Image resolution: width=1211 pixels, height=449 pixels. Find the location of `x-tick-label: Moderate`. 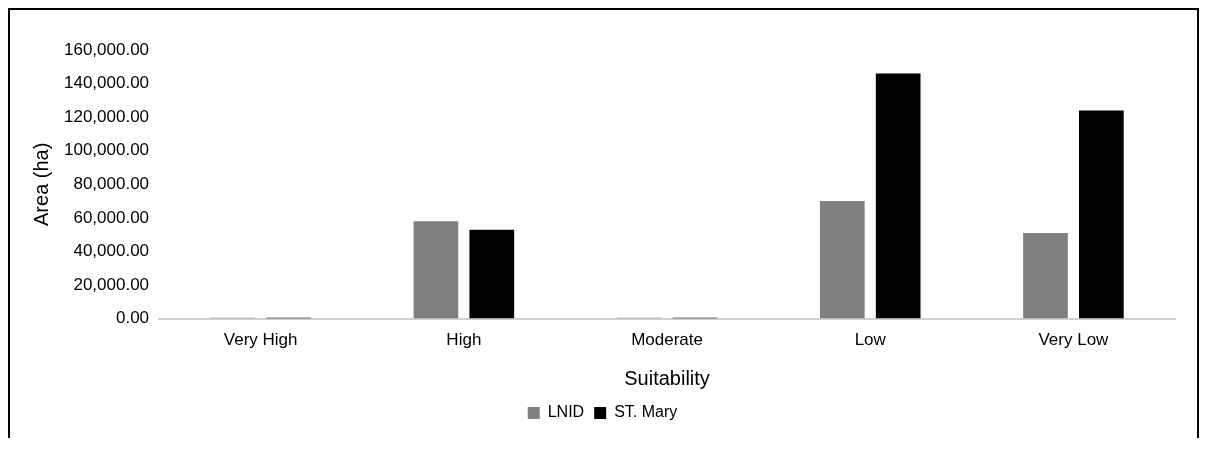

x-tick-label: Moderate is located at coordinates (667, 340).